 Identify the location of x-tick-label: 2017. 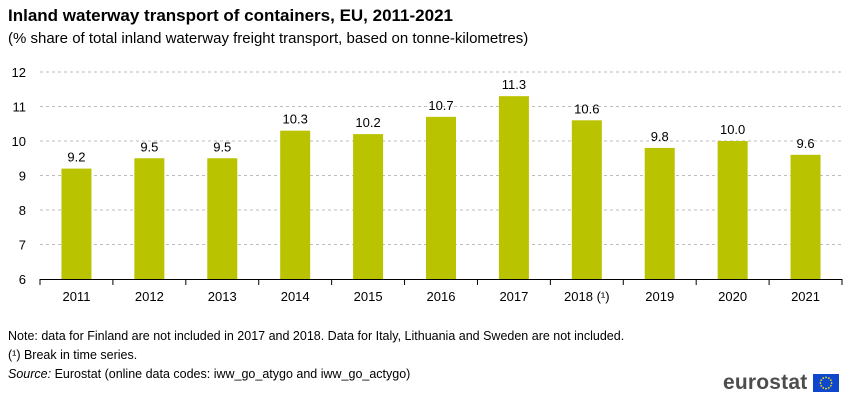
(513, 296).